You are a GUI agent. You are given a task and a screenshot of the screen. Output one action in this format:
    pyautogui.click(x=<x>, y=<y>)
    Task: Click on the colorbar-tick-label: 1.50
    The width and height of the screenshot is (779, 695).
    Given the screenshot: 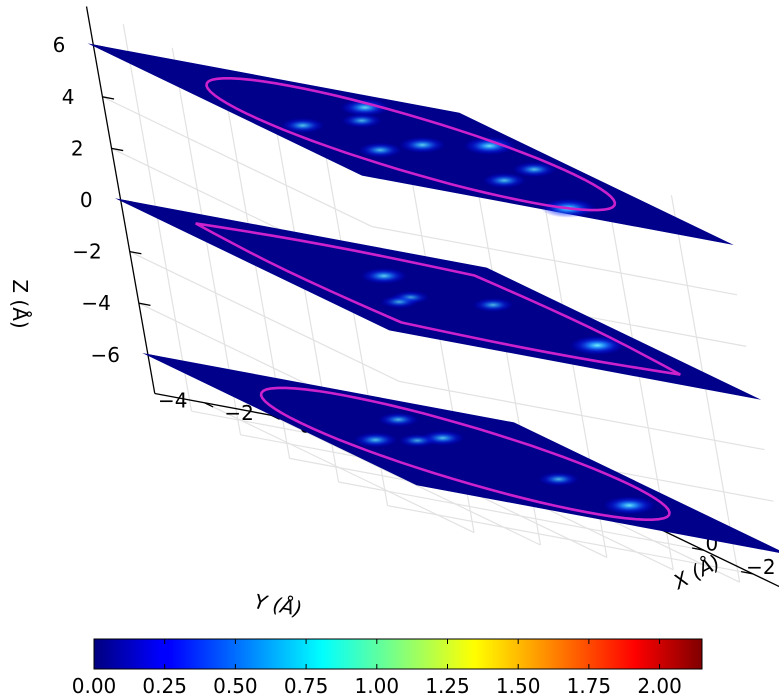 What is the action you would take?
    pyautogui.click(x=518, y=684)
    